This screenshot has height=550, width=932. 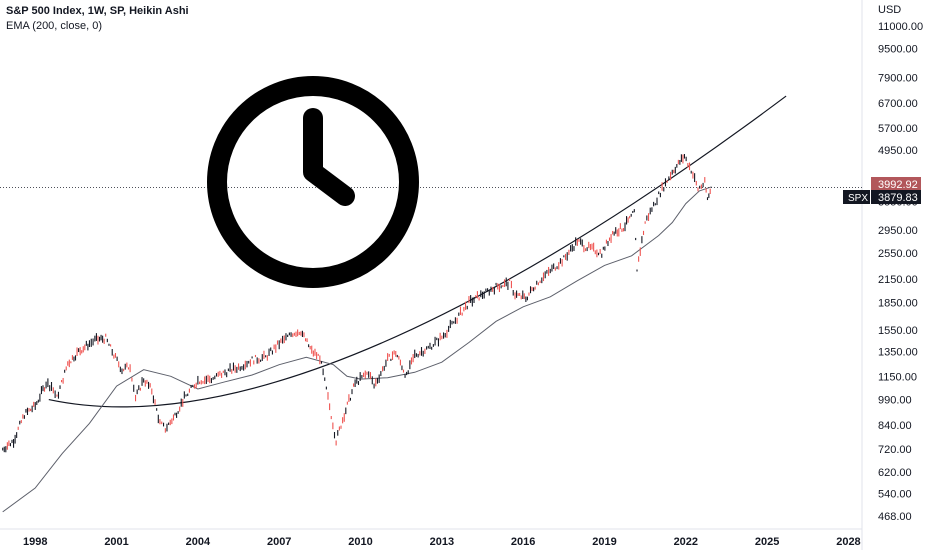 I want to click on current-price-value: 3879.83, so click(x=898, y=198).